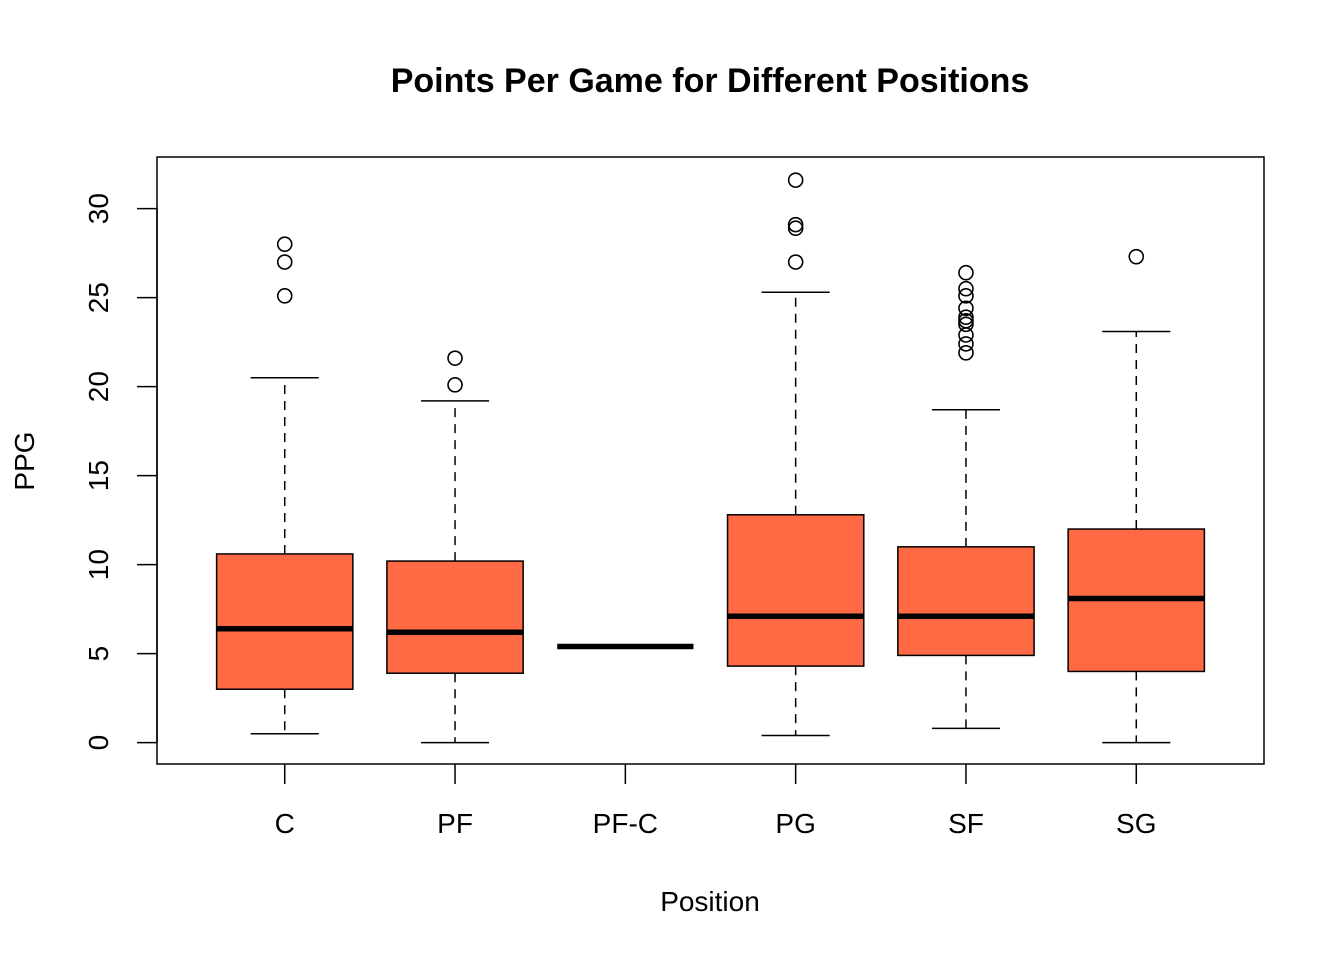 This screenshot has width=1344, height=960. What do you see at coordinates (1136, 496) in the screenshot?
I see `box-group-sg` at bounding box center [1136, 496].